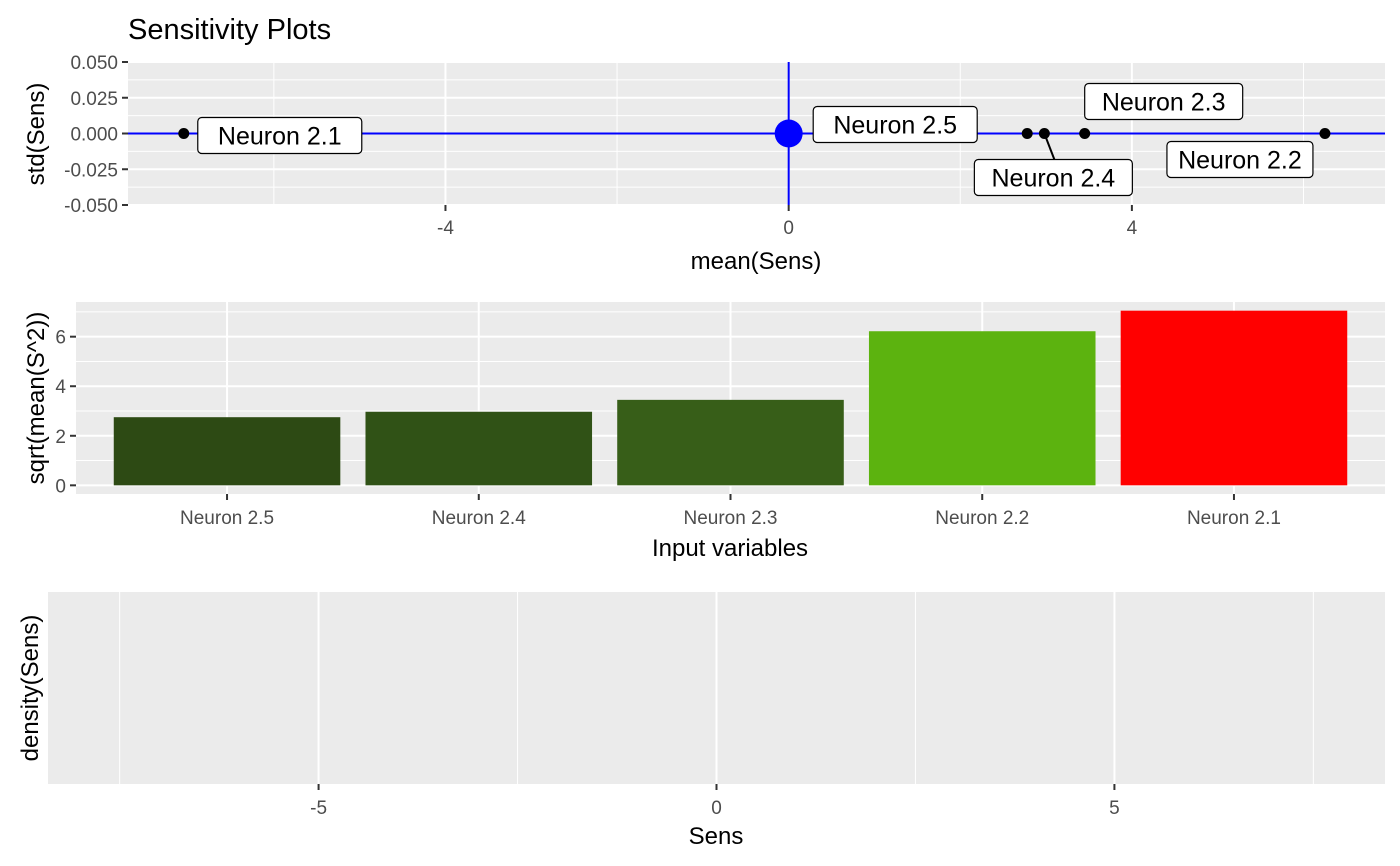 This screenshot has width=1400, height=866. Describe the element at coordinates (94, 135) in the screenshot. I see `scatter-y-tick-label: 0.000` at that location.